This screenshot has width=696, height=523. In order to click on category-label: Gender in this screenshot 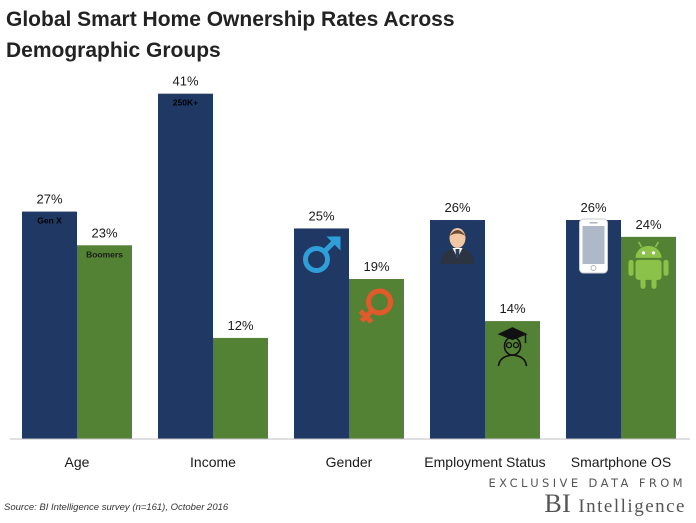, I will do `click(349, 462)`.